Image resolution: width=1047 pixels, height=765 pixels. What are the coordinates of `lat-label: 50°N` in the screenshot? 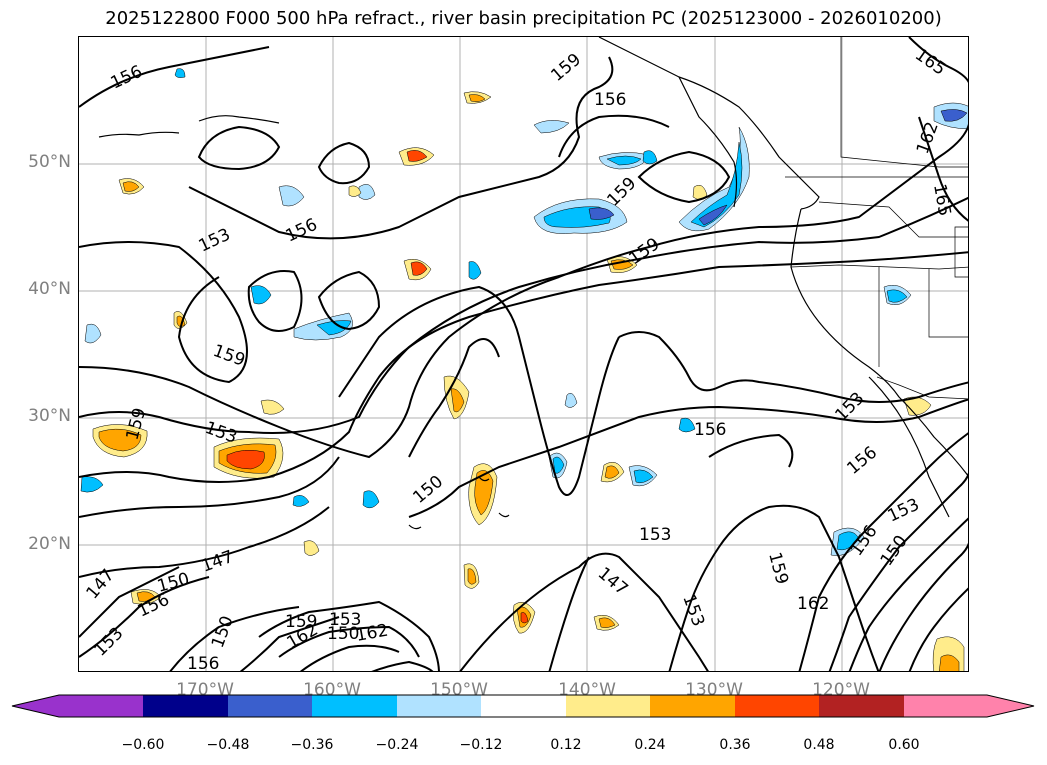 It's located at (49, 162).